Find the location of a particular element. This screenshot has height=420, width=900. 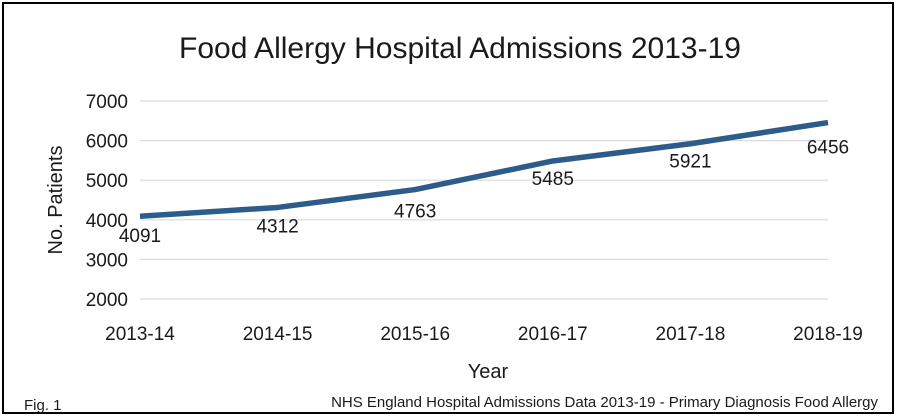

x-tick-label: 2018-19 is located at coordinates (828, 334).